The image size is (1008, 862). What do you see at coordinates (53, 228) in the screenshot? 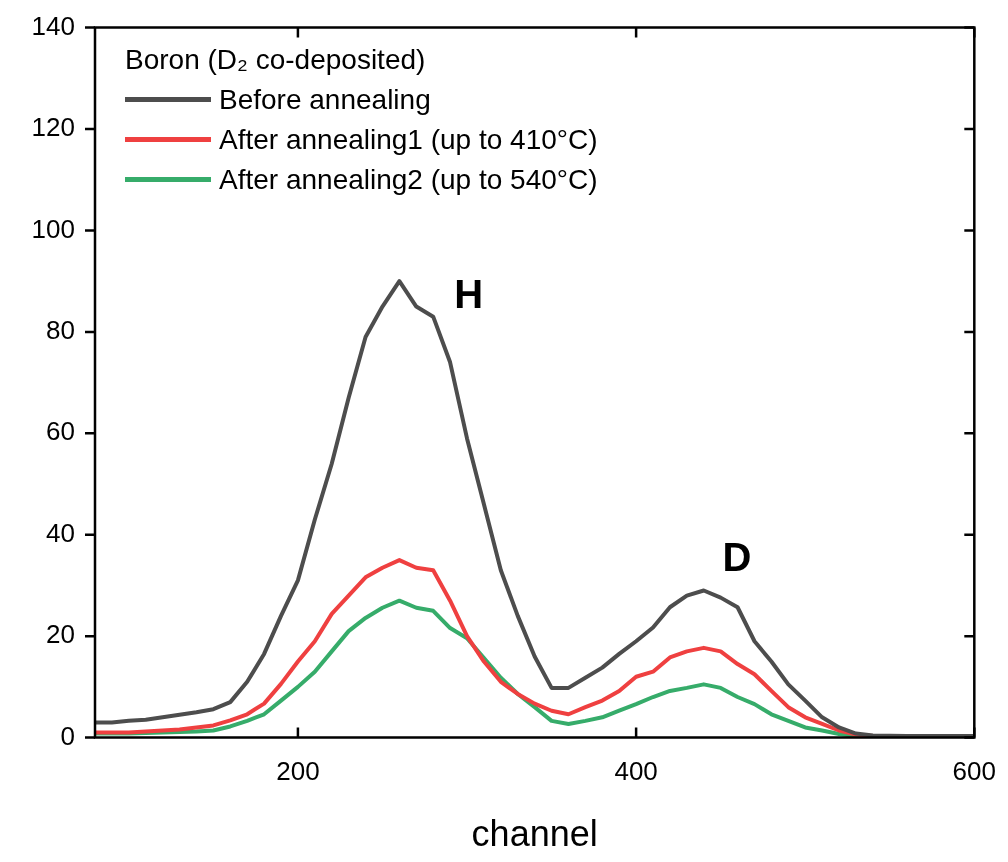
I see `y-tick-label: 100` at bounding box center [53, 228].